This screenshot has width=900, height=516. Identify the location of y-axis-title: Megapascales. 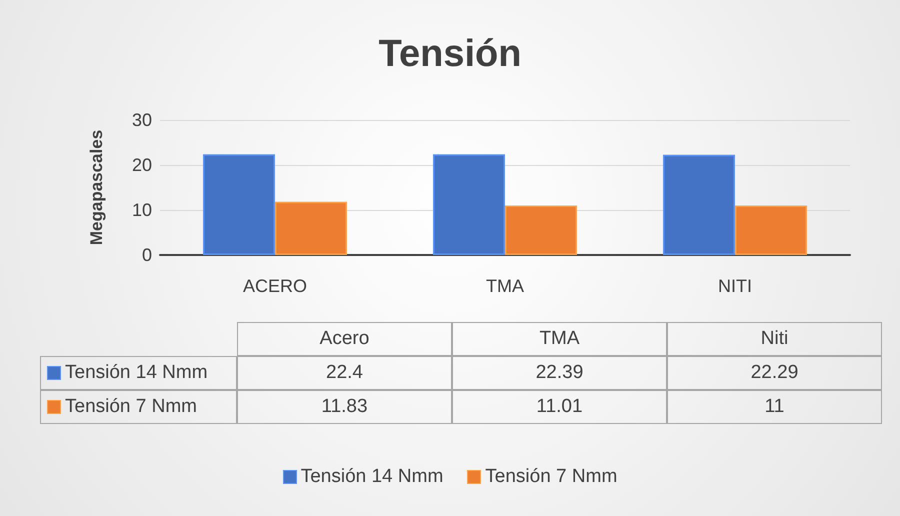
(96, 188).